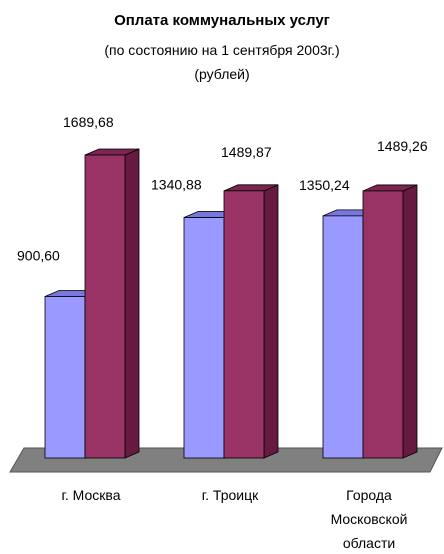 The image size is (444, 554). I want to click on category-label-3-line-1: Города, so click(369, 495).